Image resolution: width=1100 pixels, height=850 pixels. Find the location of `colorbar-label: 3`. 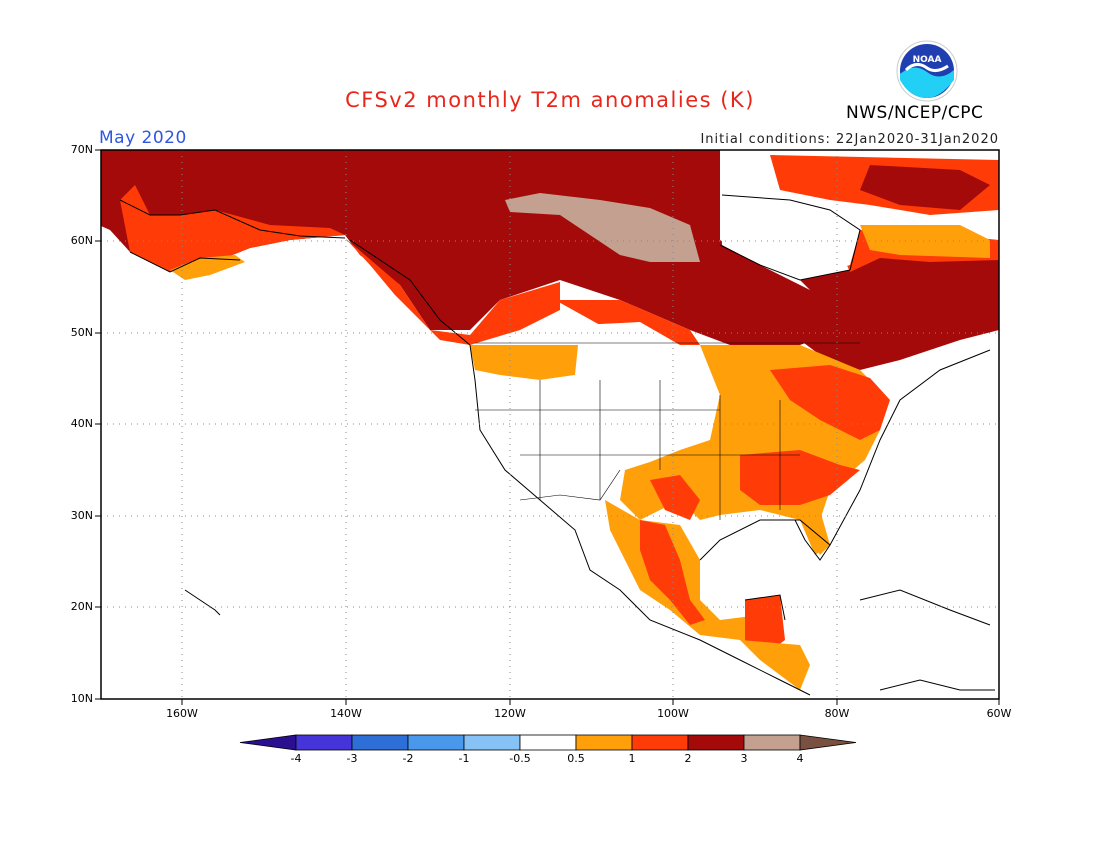

colorbar-label: 3 is located at coordinates (744, 758).